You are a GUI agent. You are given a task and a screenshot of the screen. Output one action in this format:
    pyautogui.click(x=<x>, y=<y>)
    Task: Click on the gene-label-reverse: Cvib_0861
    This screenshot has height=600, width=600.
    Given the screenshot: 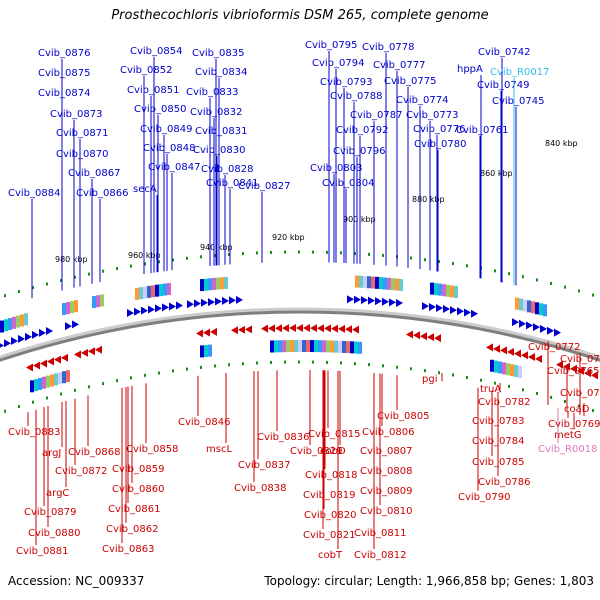 What is the action you would take?
    pyautogui.click(x=134, y=509)
    